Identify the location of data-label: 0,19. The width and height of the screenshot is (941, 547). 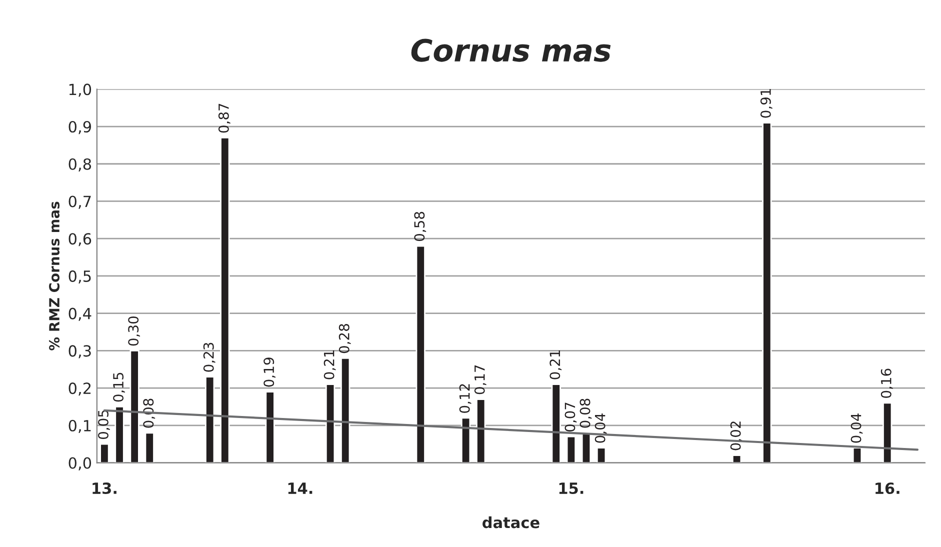
(270, 372).